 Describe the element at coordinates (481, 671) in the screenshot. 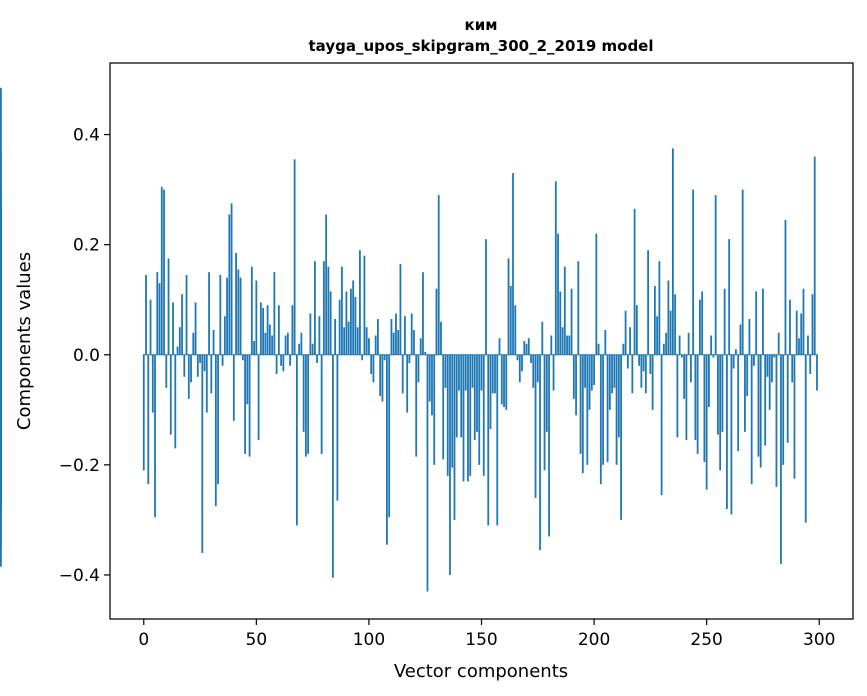

I see `x-axis-label: Vector components` at that location.